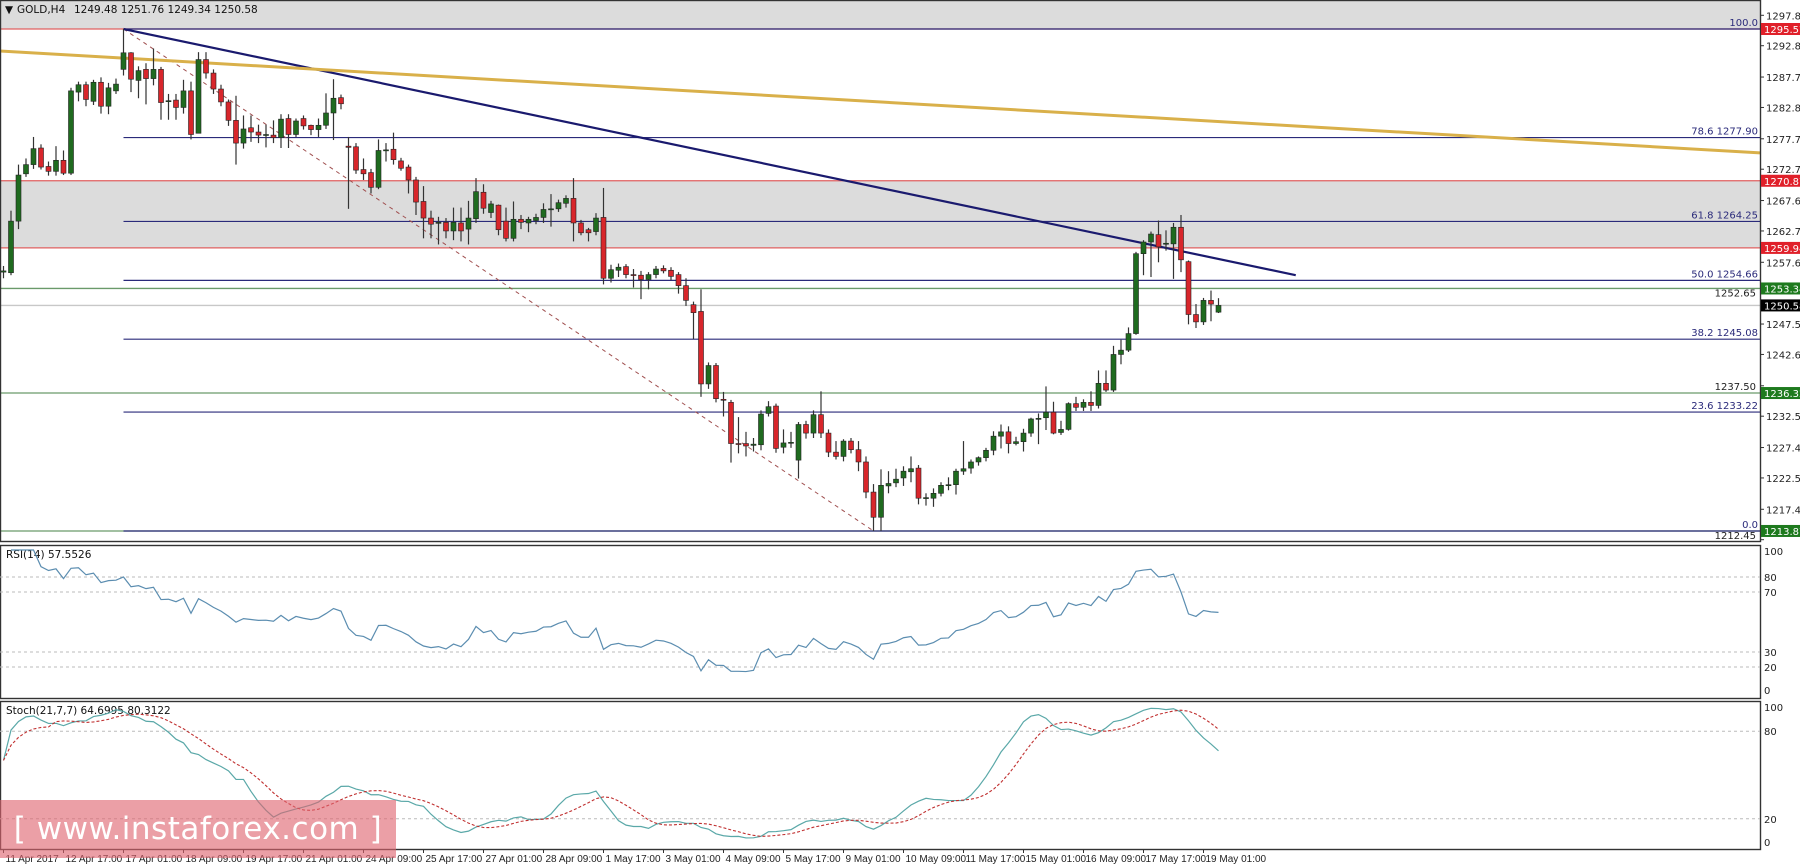 The width and height of the screenshot is (1800, 868). Describe the element at coordinates (1783, 479) in the screenshot. I see `price-tick-label: 1222.50` at that location.